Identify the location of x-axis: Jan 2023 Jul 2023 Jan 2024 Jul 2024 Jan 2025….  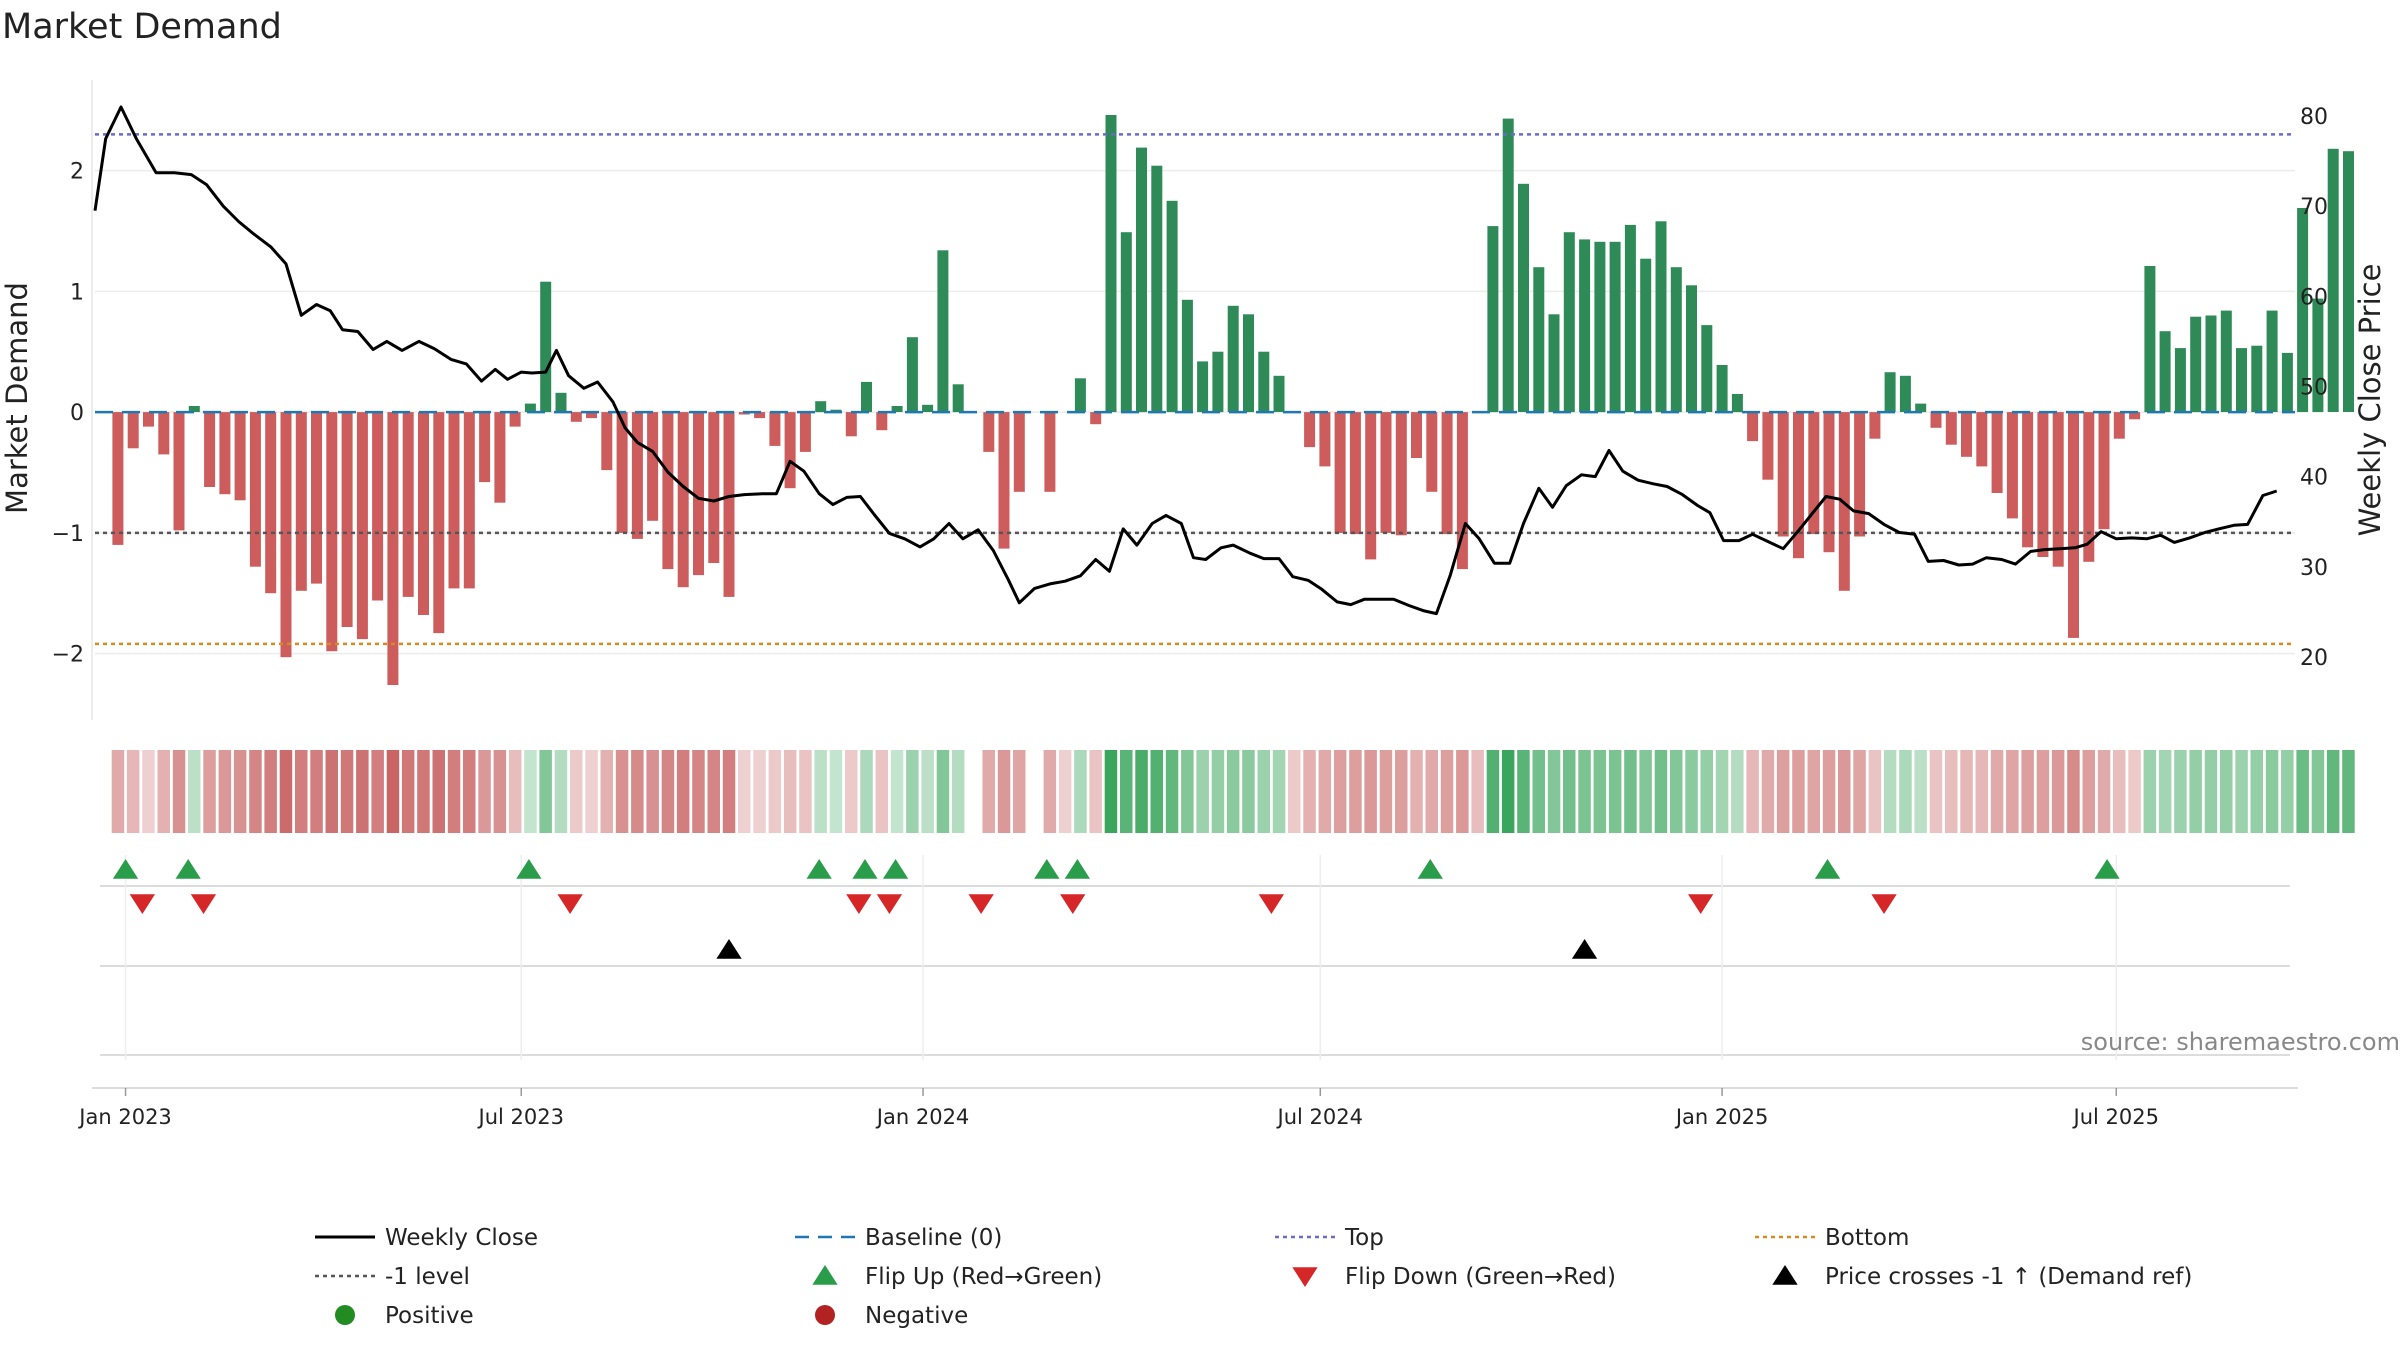
(1118, 1108).